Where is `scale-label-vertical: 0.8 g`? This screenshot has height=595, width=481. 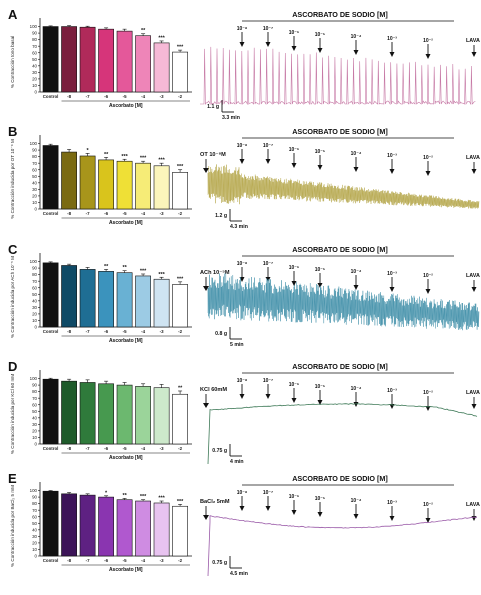 scale-label-vertical: 0.8 g is located at coordinates (221, 334).